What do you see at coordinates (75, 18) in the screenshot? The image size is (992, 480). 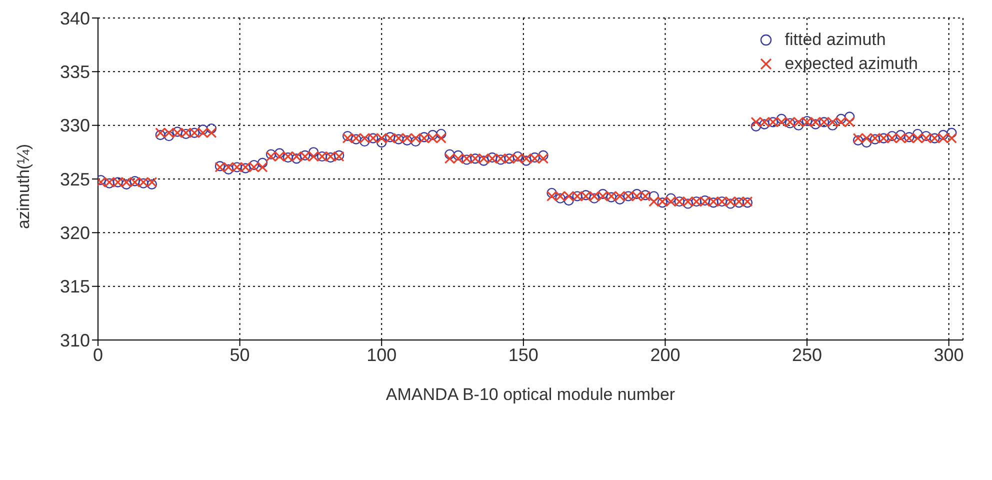 I see `y-tick-label: 340` at bounding box center [75, 18].